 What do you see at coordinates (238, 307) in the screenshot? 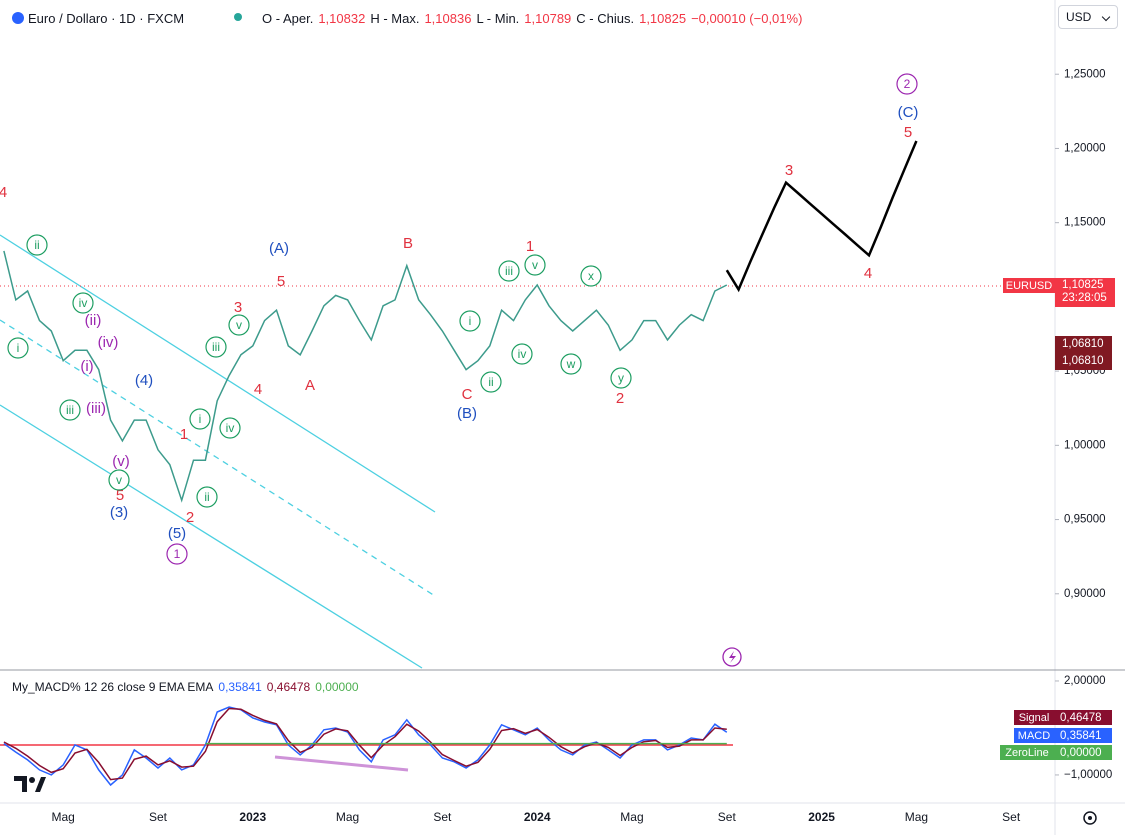
I see `wave-label: 3` at bounding box center [238, 307].